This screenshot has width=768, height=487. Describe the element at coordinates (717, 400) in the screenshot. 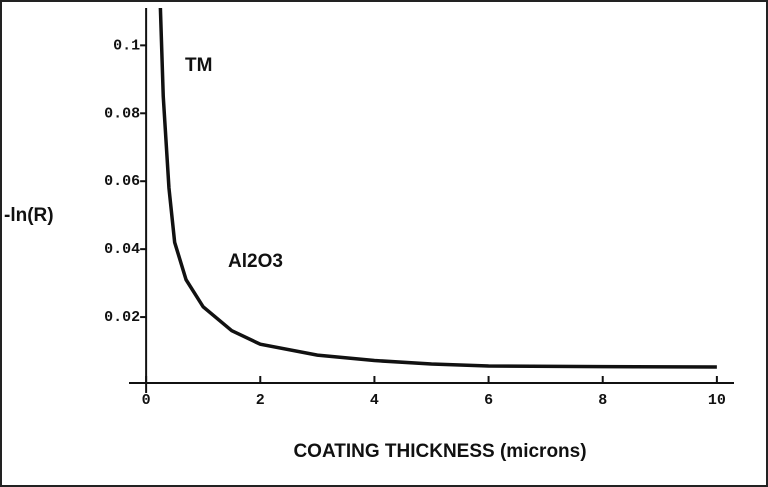

I see `x-tick-label: 10` at that location.